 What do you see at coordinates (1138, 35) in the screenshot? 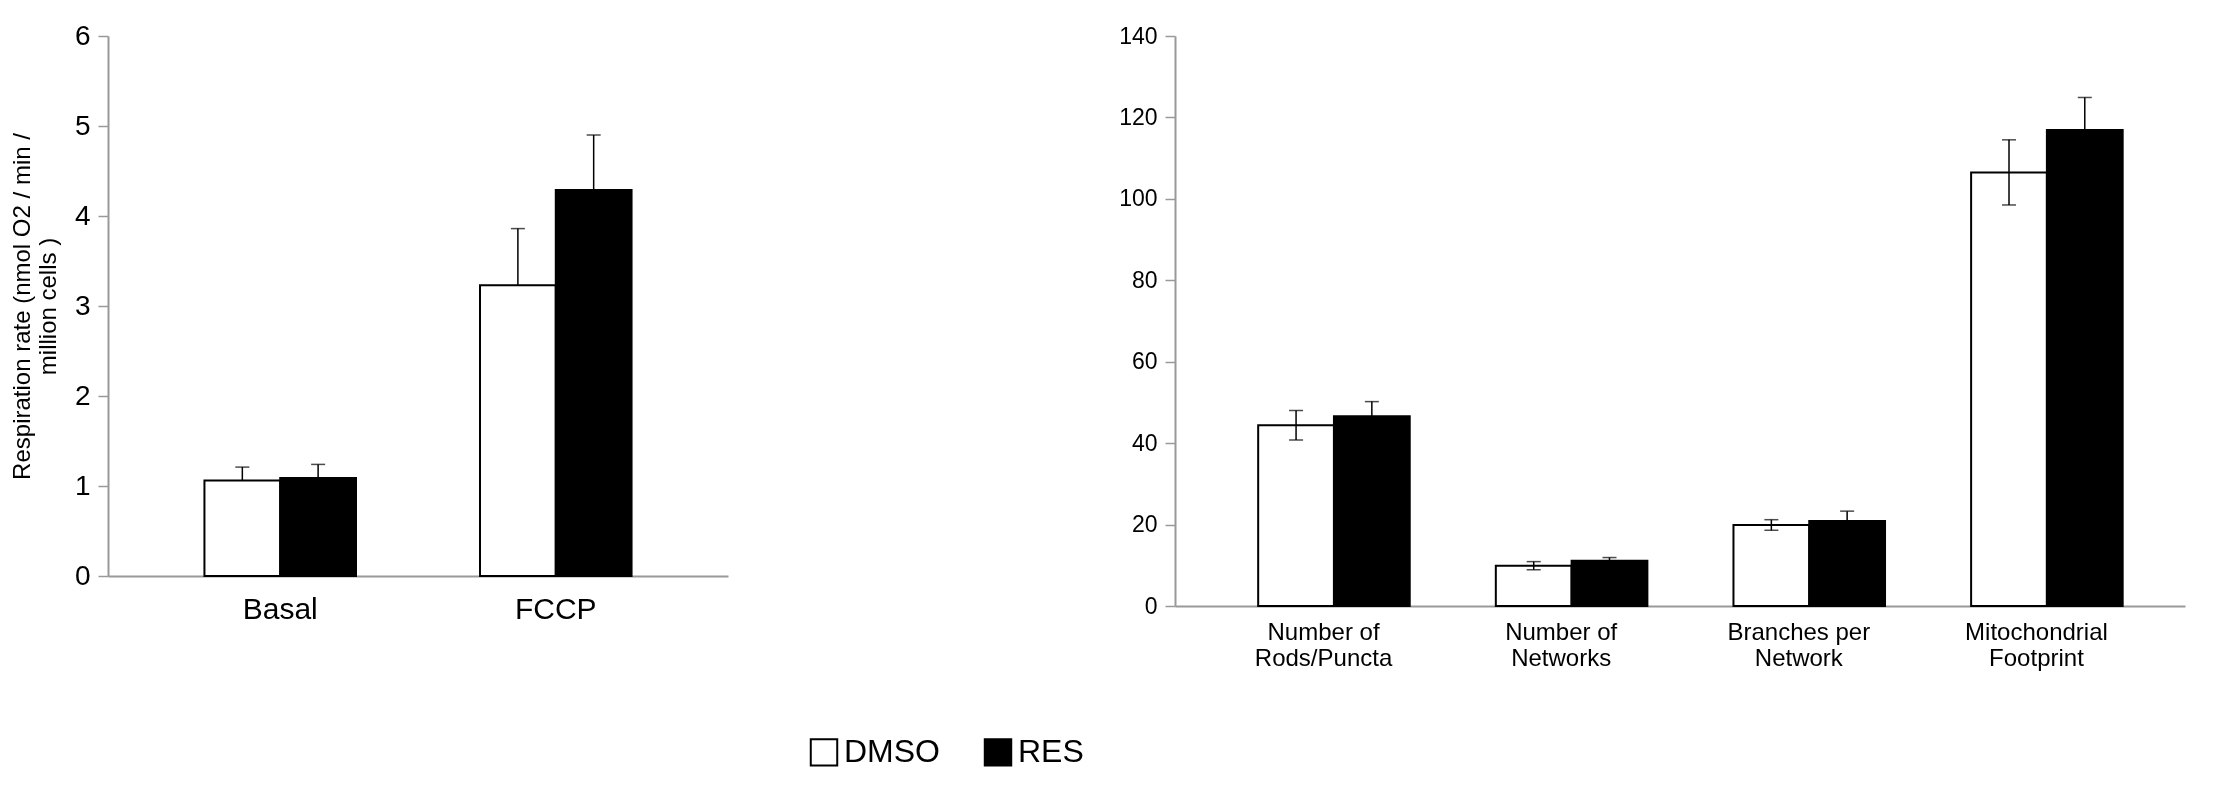
I see `y-tick-label: 140` at bounding box center [1138, 35].